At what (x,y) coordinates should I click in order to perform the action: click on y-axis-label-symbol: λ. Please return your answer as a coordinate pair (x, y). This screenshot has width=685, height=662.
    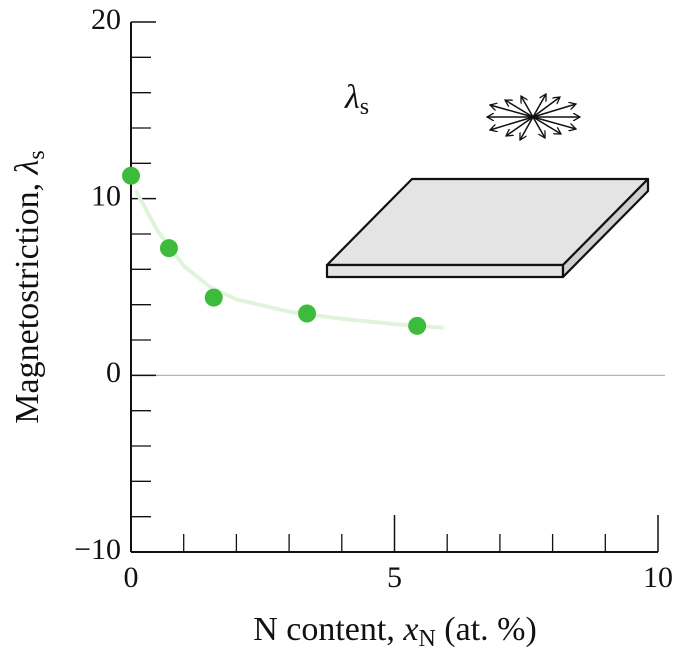
    Looking at the image, I should click on (27, 168).